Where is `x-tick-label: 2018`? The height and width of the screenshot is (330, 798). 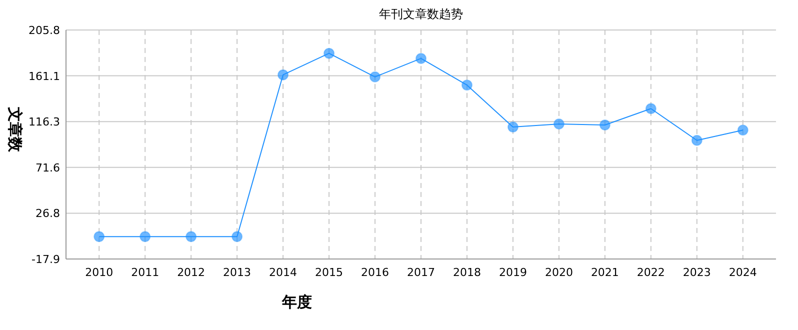 x-tick-label: 2018 is located at coordinates (466, 272).